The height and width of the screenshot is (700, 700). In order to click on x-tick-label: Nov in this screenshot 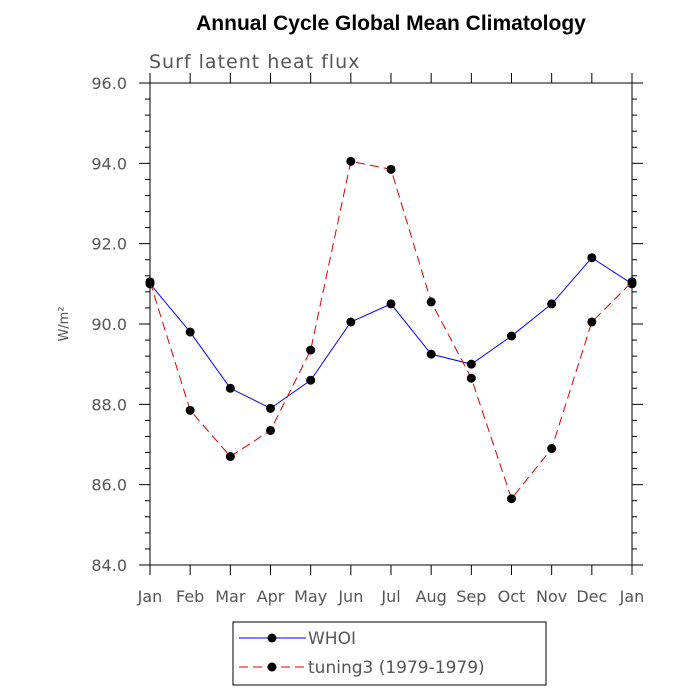, I will do `click(551, 596)`.